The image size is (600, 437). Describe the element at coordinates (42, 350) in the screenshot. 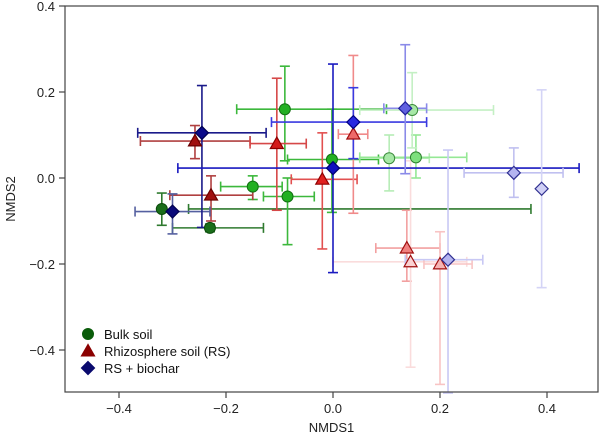

I see `y-tick-label: −0.4` at that location.